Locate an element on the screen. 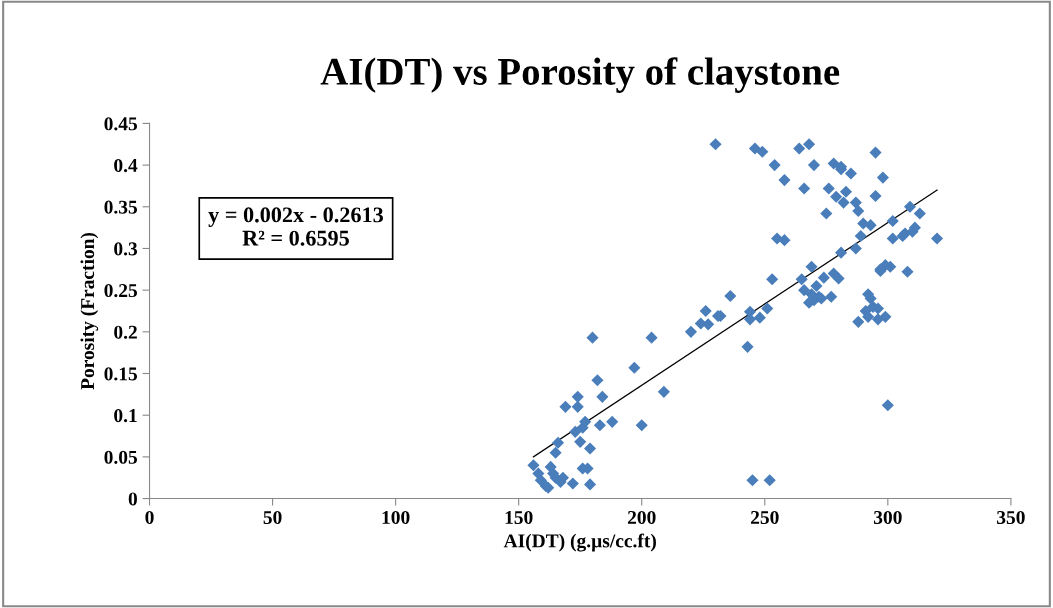 This screenshot has height=608, width=1053. y-axis-title: Porosity (Fraction) is located at coordinates (89, 311).